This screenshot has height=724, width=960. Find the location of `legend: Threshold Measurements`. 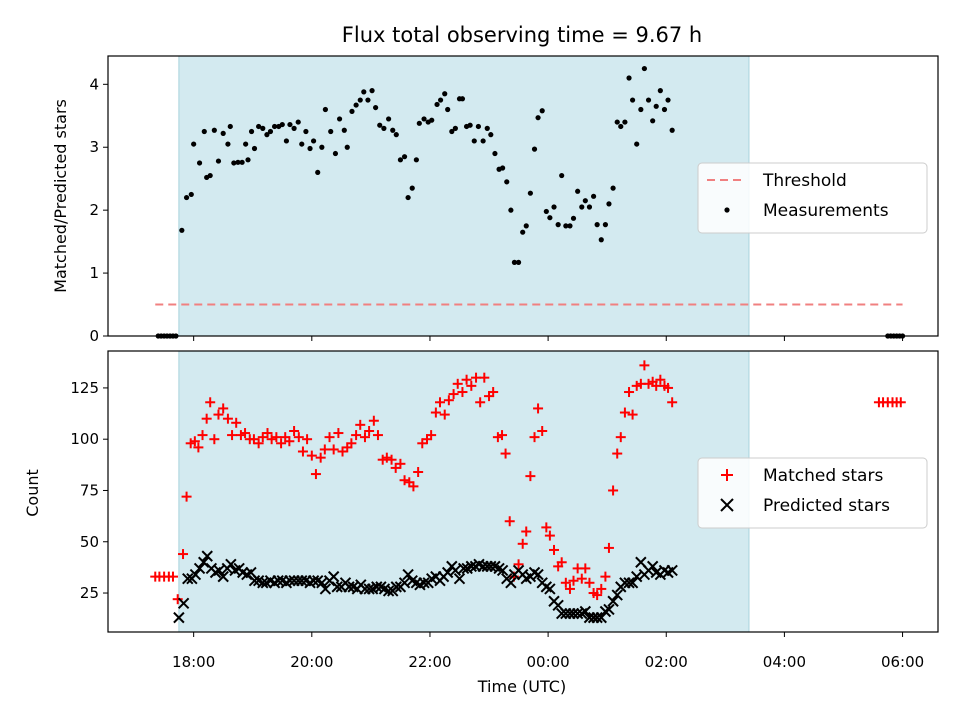

legend: Threshold Measurements is located at coordinates (812, 198).